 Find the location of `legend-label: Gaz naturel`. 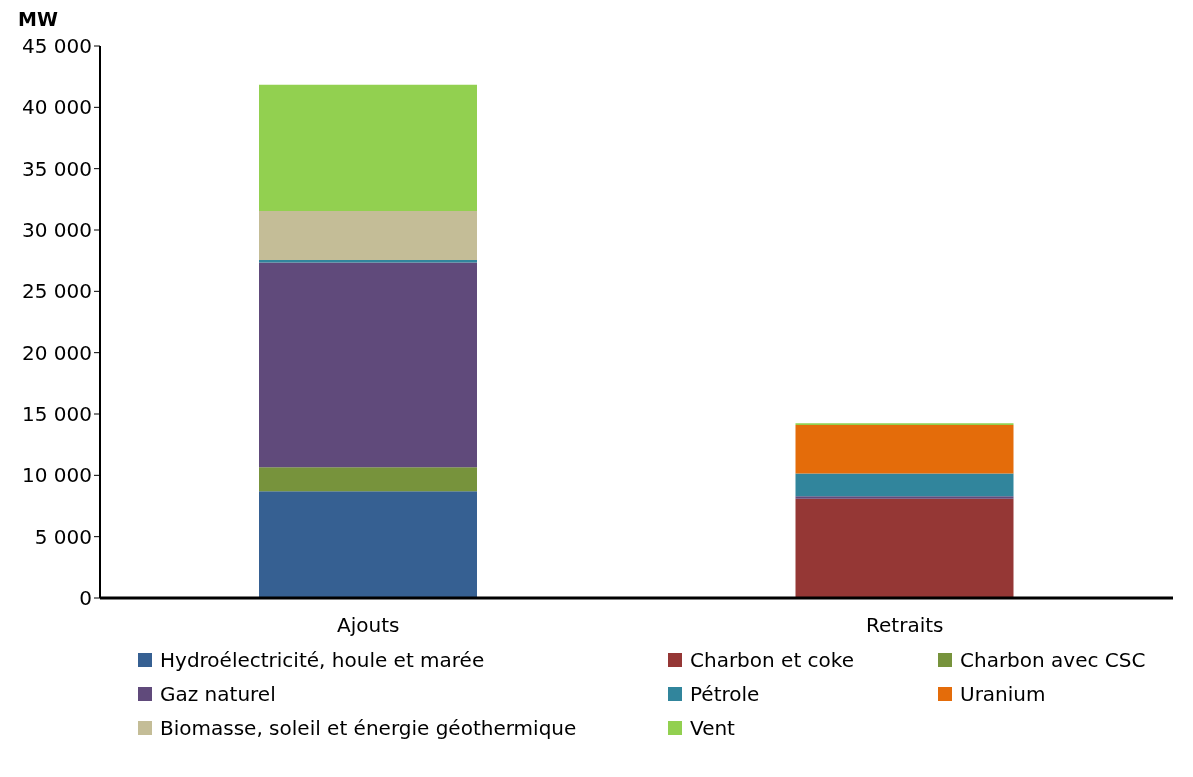

legend-label: Gaz naturel is located at coordinates (218, 694).